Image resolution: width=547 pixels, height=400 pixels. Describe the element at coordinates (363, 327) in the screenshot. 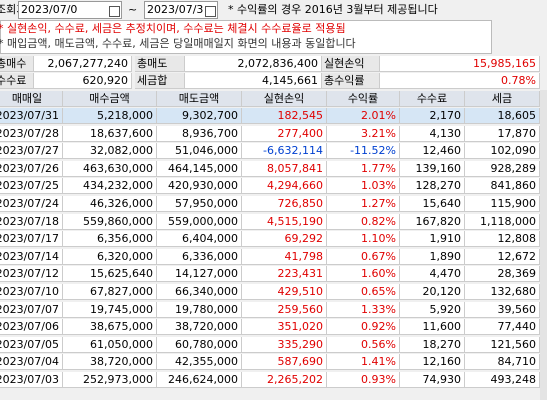

I see `table-cell: 0.92%` at that location.